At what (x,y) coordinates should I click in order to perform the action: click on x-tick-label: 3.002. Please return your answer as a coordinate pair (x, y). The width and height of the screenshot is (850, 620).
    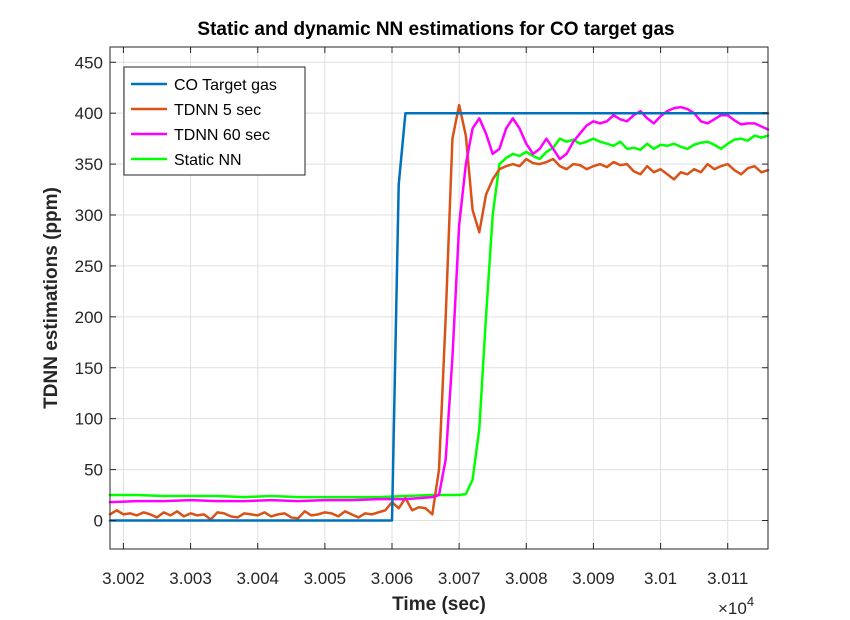
    Looking at the image, I should click on (123, 578).